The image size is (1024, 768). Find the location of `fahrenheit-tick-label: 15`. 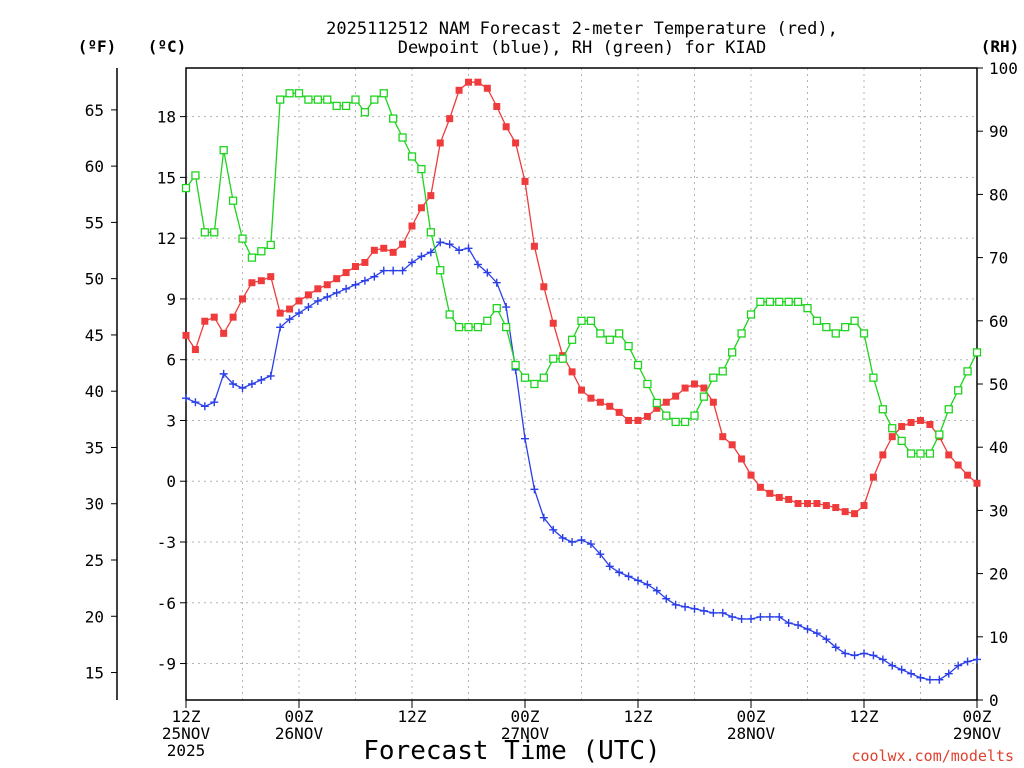

fahrenheit-tick-label: 15 is located at coordinates (94, 673).